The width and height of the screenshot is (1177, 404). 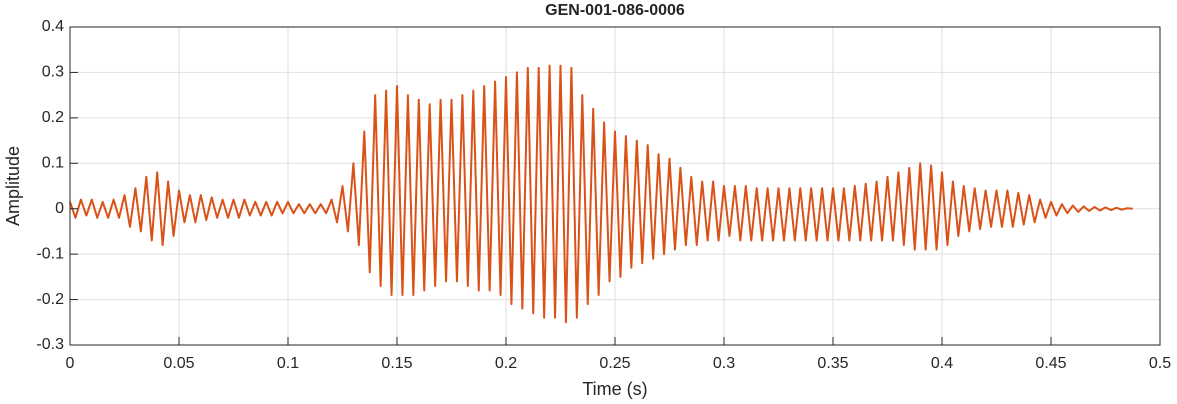 I want to click on x-tick-label: 0.3, so click(x=724, y=363).